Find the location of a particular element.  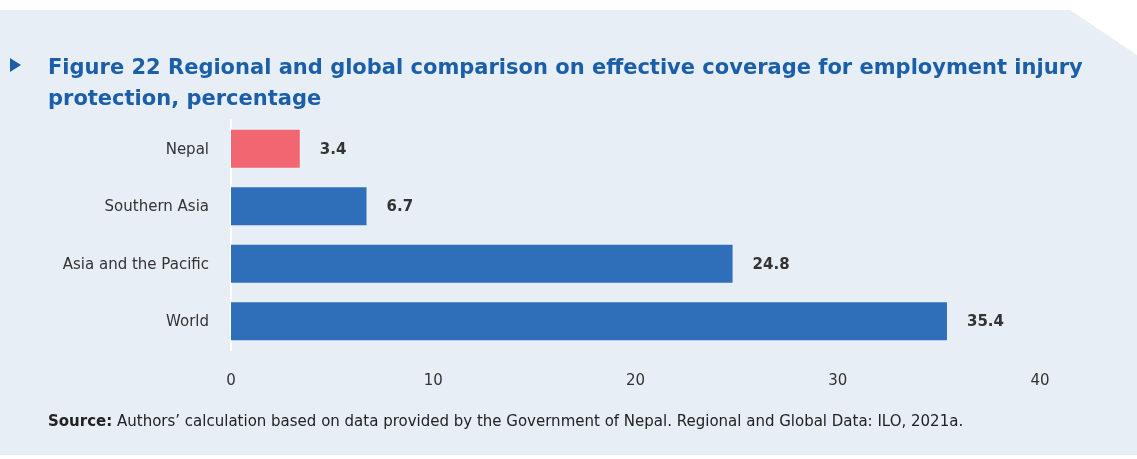

x-tick-label: 0 is located at coordinates (231, 379).